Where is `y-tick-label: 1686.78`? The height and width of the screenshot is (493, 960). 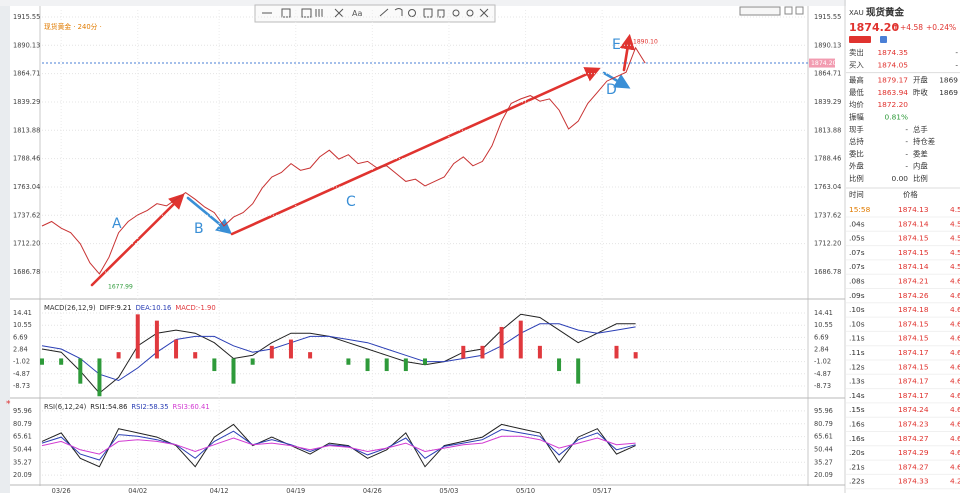 y-tick-label: 1686.78 is located at coordinates (827, 272).